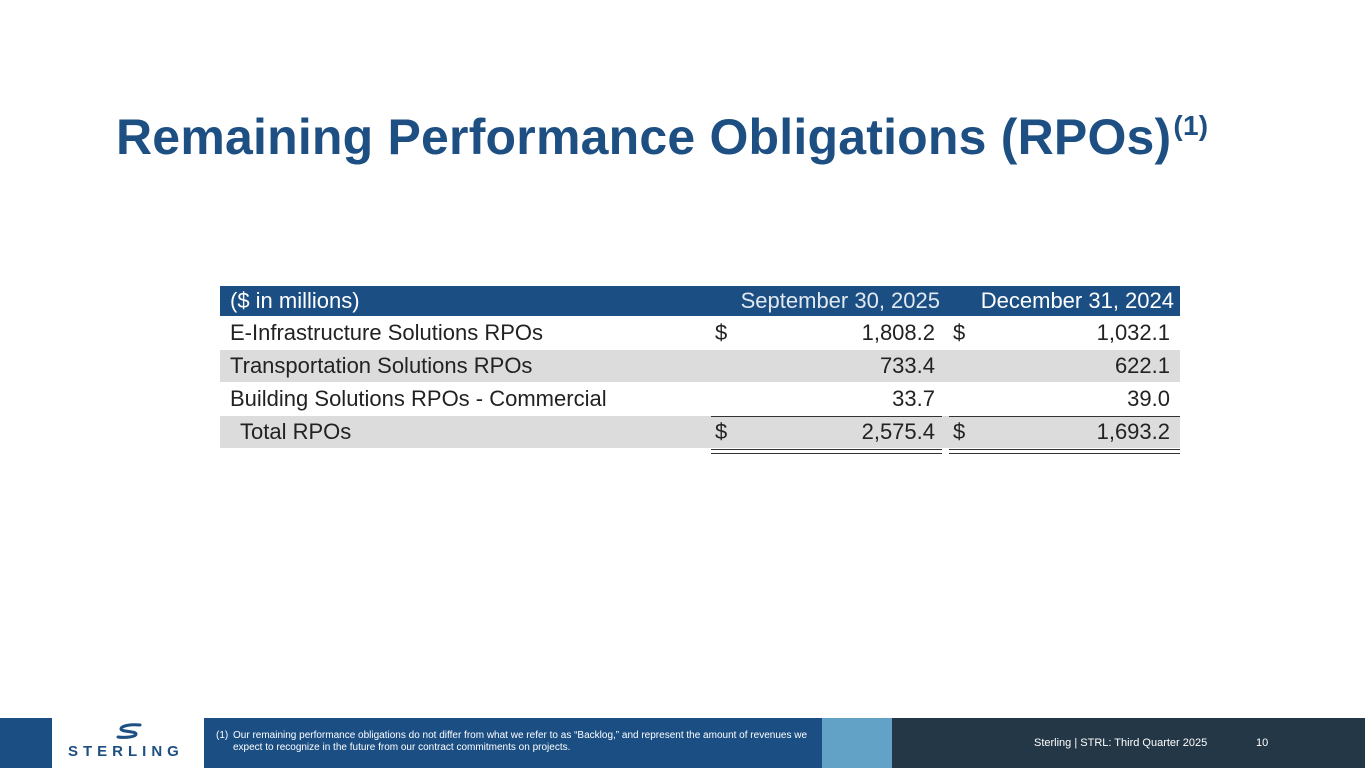 The width and height of the screenshot is (1365, 768). Describe the element at coordinates (857, 743) in the screenshot. I see `footer-accent-light` at that location.